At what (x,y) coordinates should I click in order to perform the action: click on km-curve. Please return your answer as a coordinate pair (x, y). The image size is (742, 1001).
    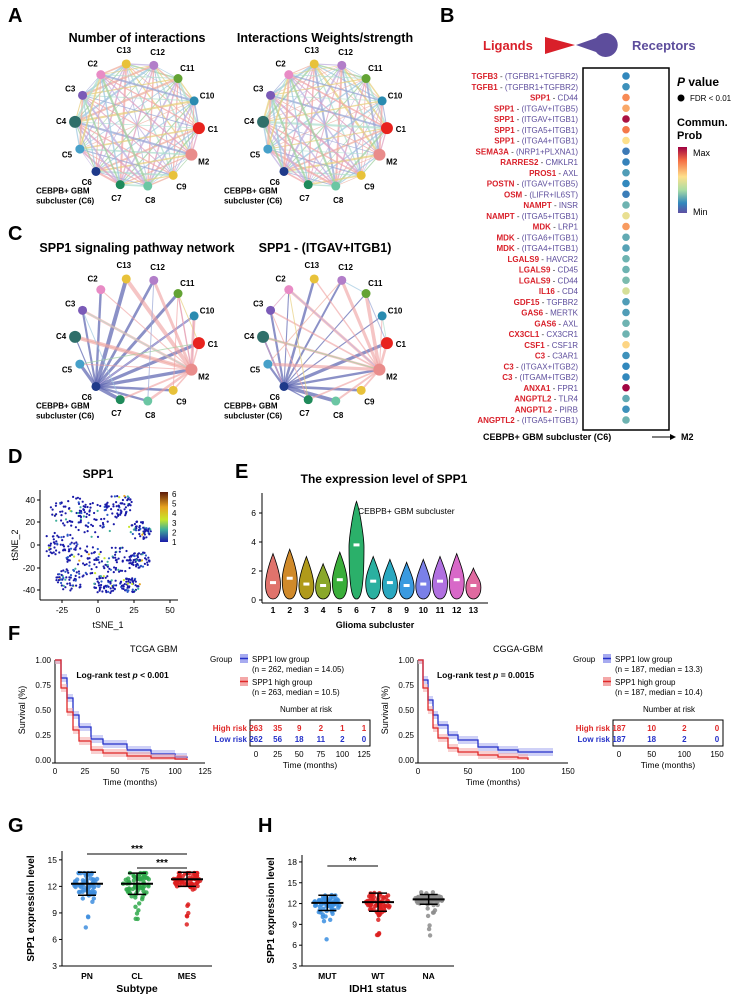
    Looking at the image, I should click on (473, 709).